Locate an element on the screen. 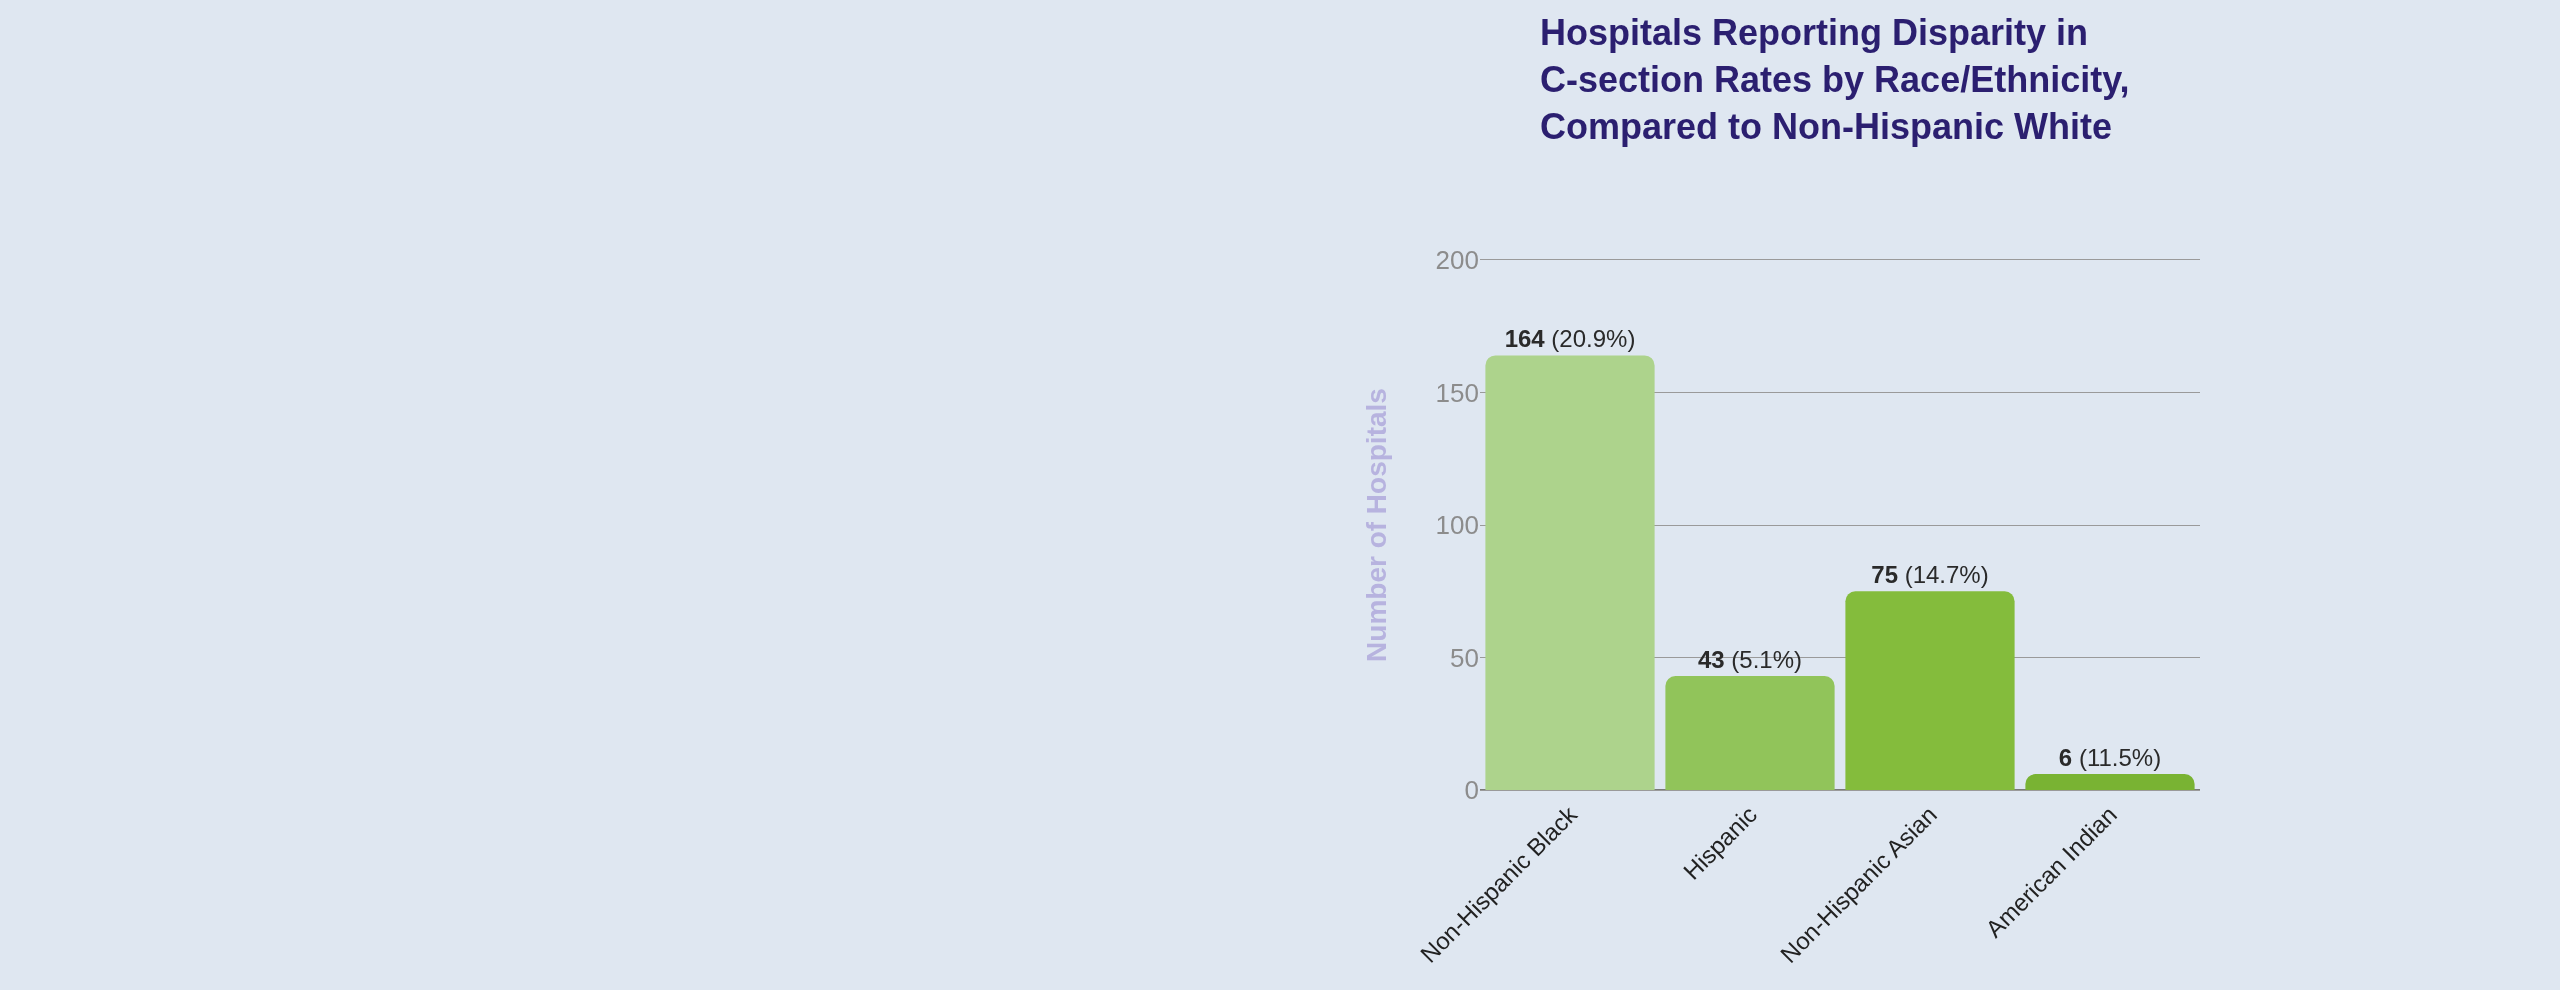 The image size is (2560, 990). y-tick-label: 0 is located at coordinates (1471, 790).